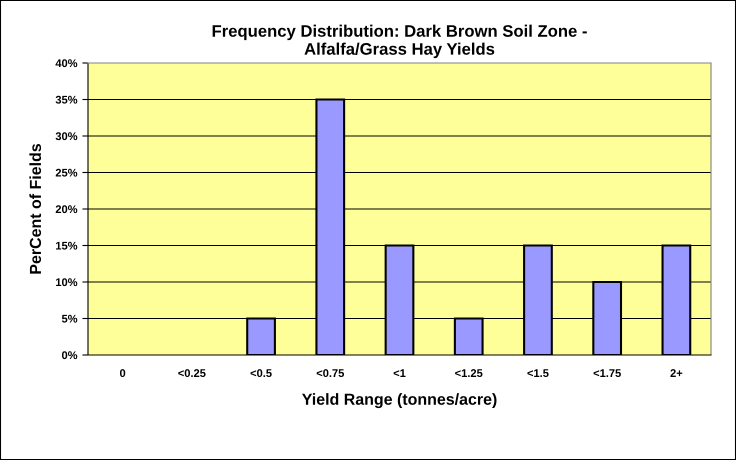 The width and height of the screenshot is (736, 460). I want to click on x-tick-label: <0.75, so click(330, 373).